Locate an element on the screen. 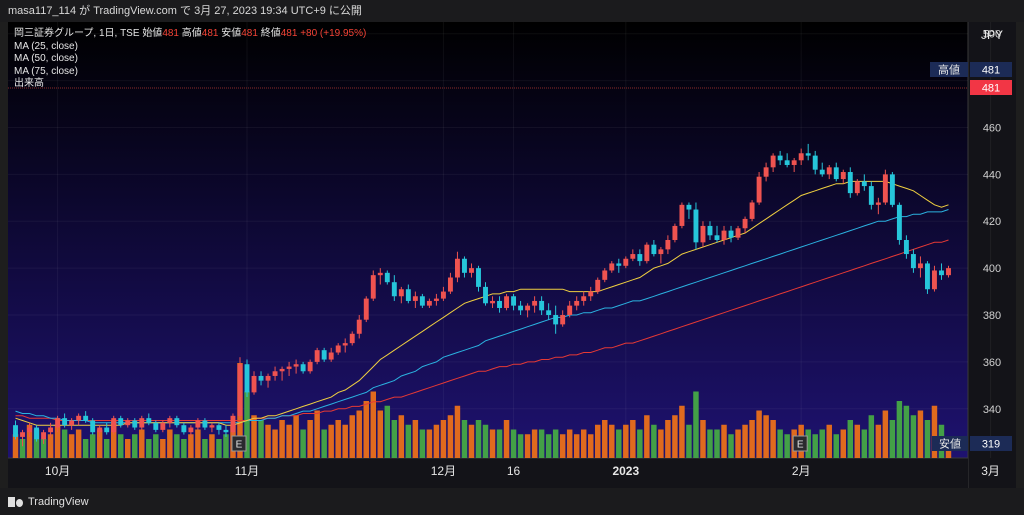 Image resolution: width=1024 pixels, height=515 pixels. high-tag-value-box is located at coordinates (991, 69).